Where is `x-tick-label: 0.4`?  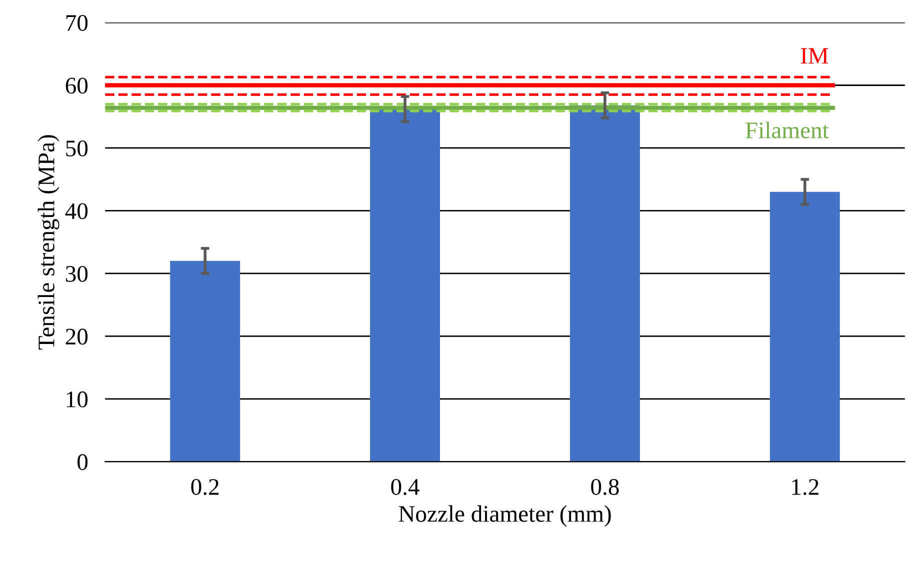 x-tick-label: 0.4 is located at coordinates (405, 487).